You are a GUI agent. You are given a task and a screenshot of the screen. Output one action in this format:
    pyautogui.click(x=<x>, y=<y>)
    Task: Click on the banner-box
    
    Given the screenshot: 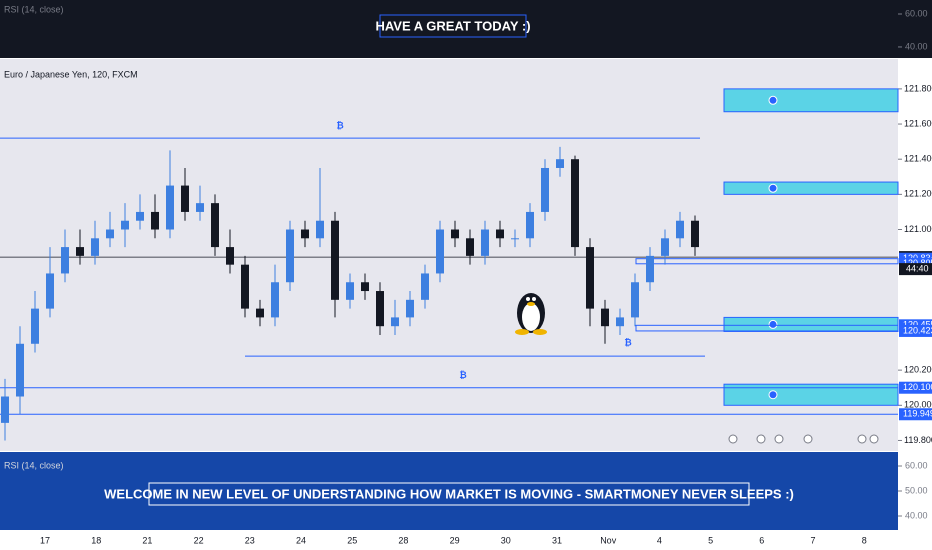 What is the action you would take?
    pyautogui.click(x=449, y=494)
    